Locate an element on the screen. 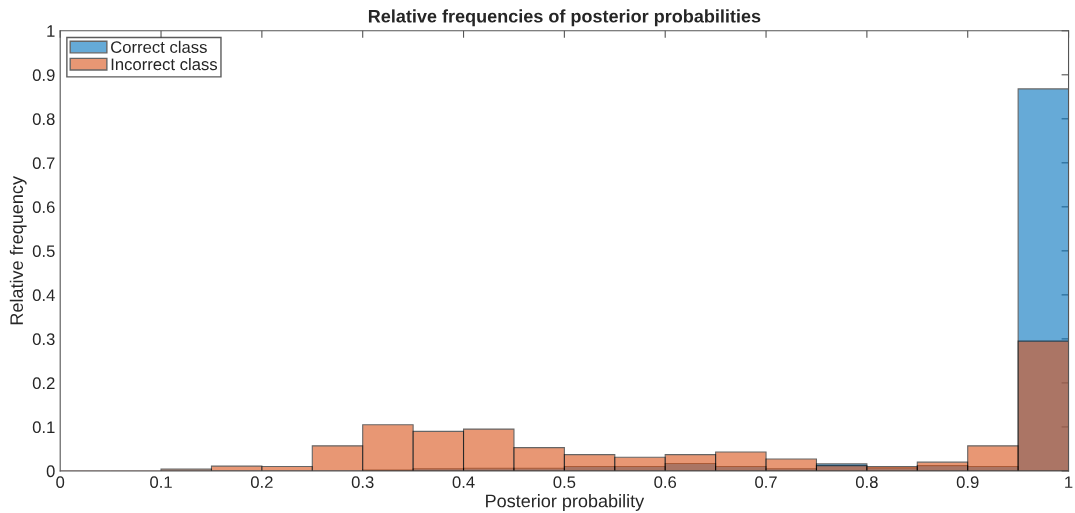 The image size is (1075, 513). y-tick-label: 1 is located at coordinates (51, 31).